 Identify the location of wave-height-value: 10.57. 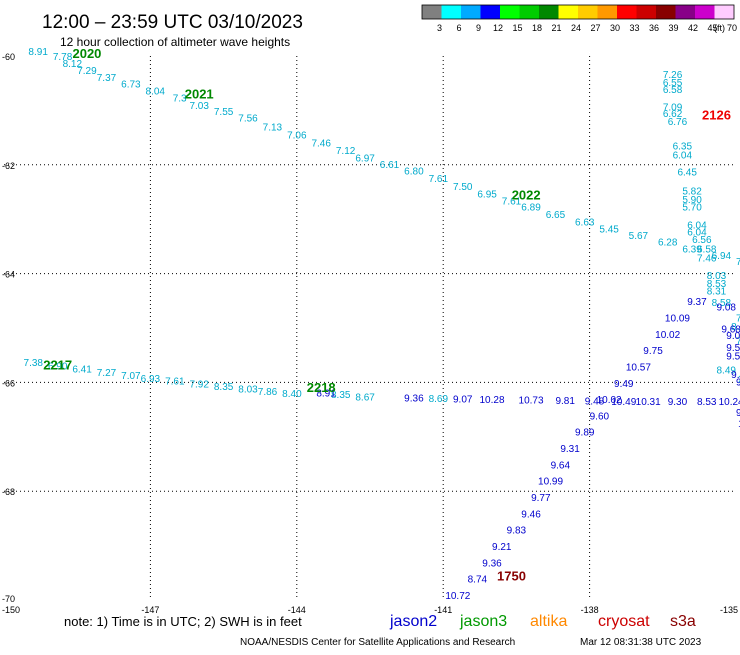
(638, 367).